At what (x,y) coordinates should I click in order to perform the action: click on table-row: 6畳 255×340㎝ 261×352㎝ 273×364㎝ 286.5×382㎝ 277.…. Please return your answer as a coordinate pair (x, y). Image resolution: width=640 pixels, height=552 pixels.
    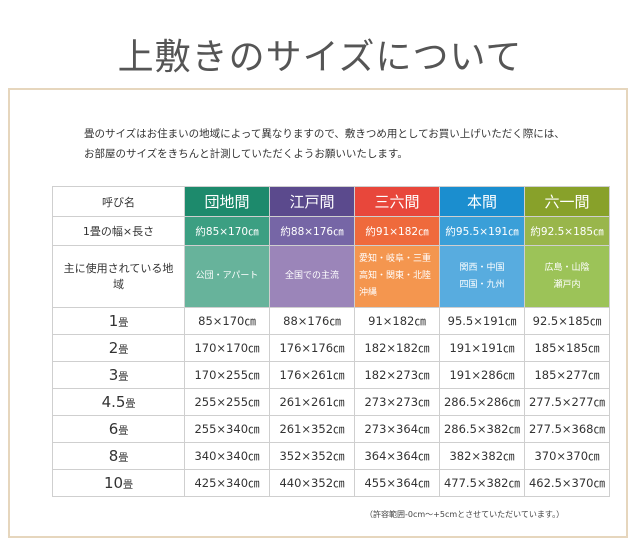
    Looking at the image, I should click on (331, 429).